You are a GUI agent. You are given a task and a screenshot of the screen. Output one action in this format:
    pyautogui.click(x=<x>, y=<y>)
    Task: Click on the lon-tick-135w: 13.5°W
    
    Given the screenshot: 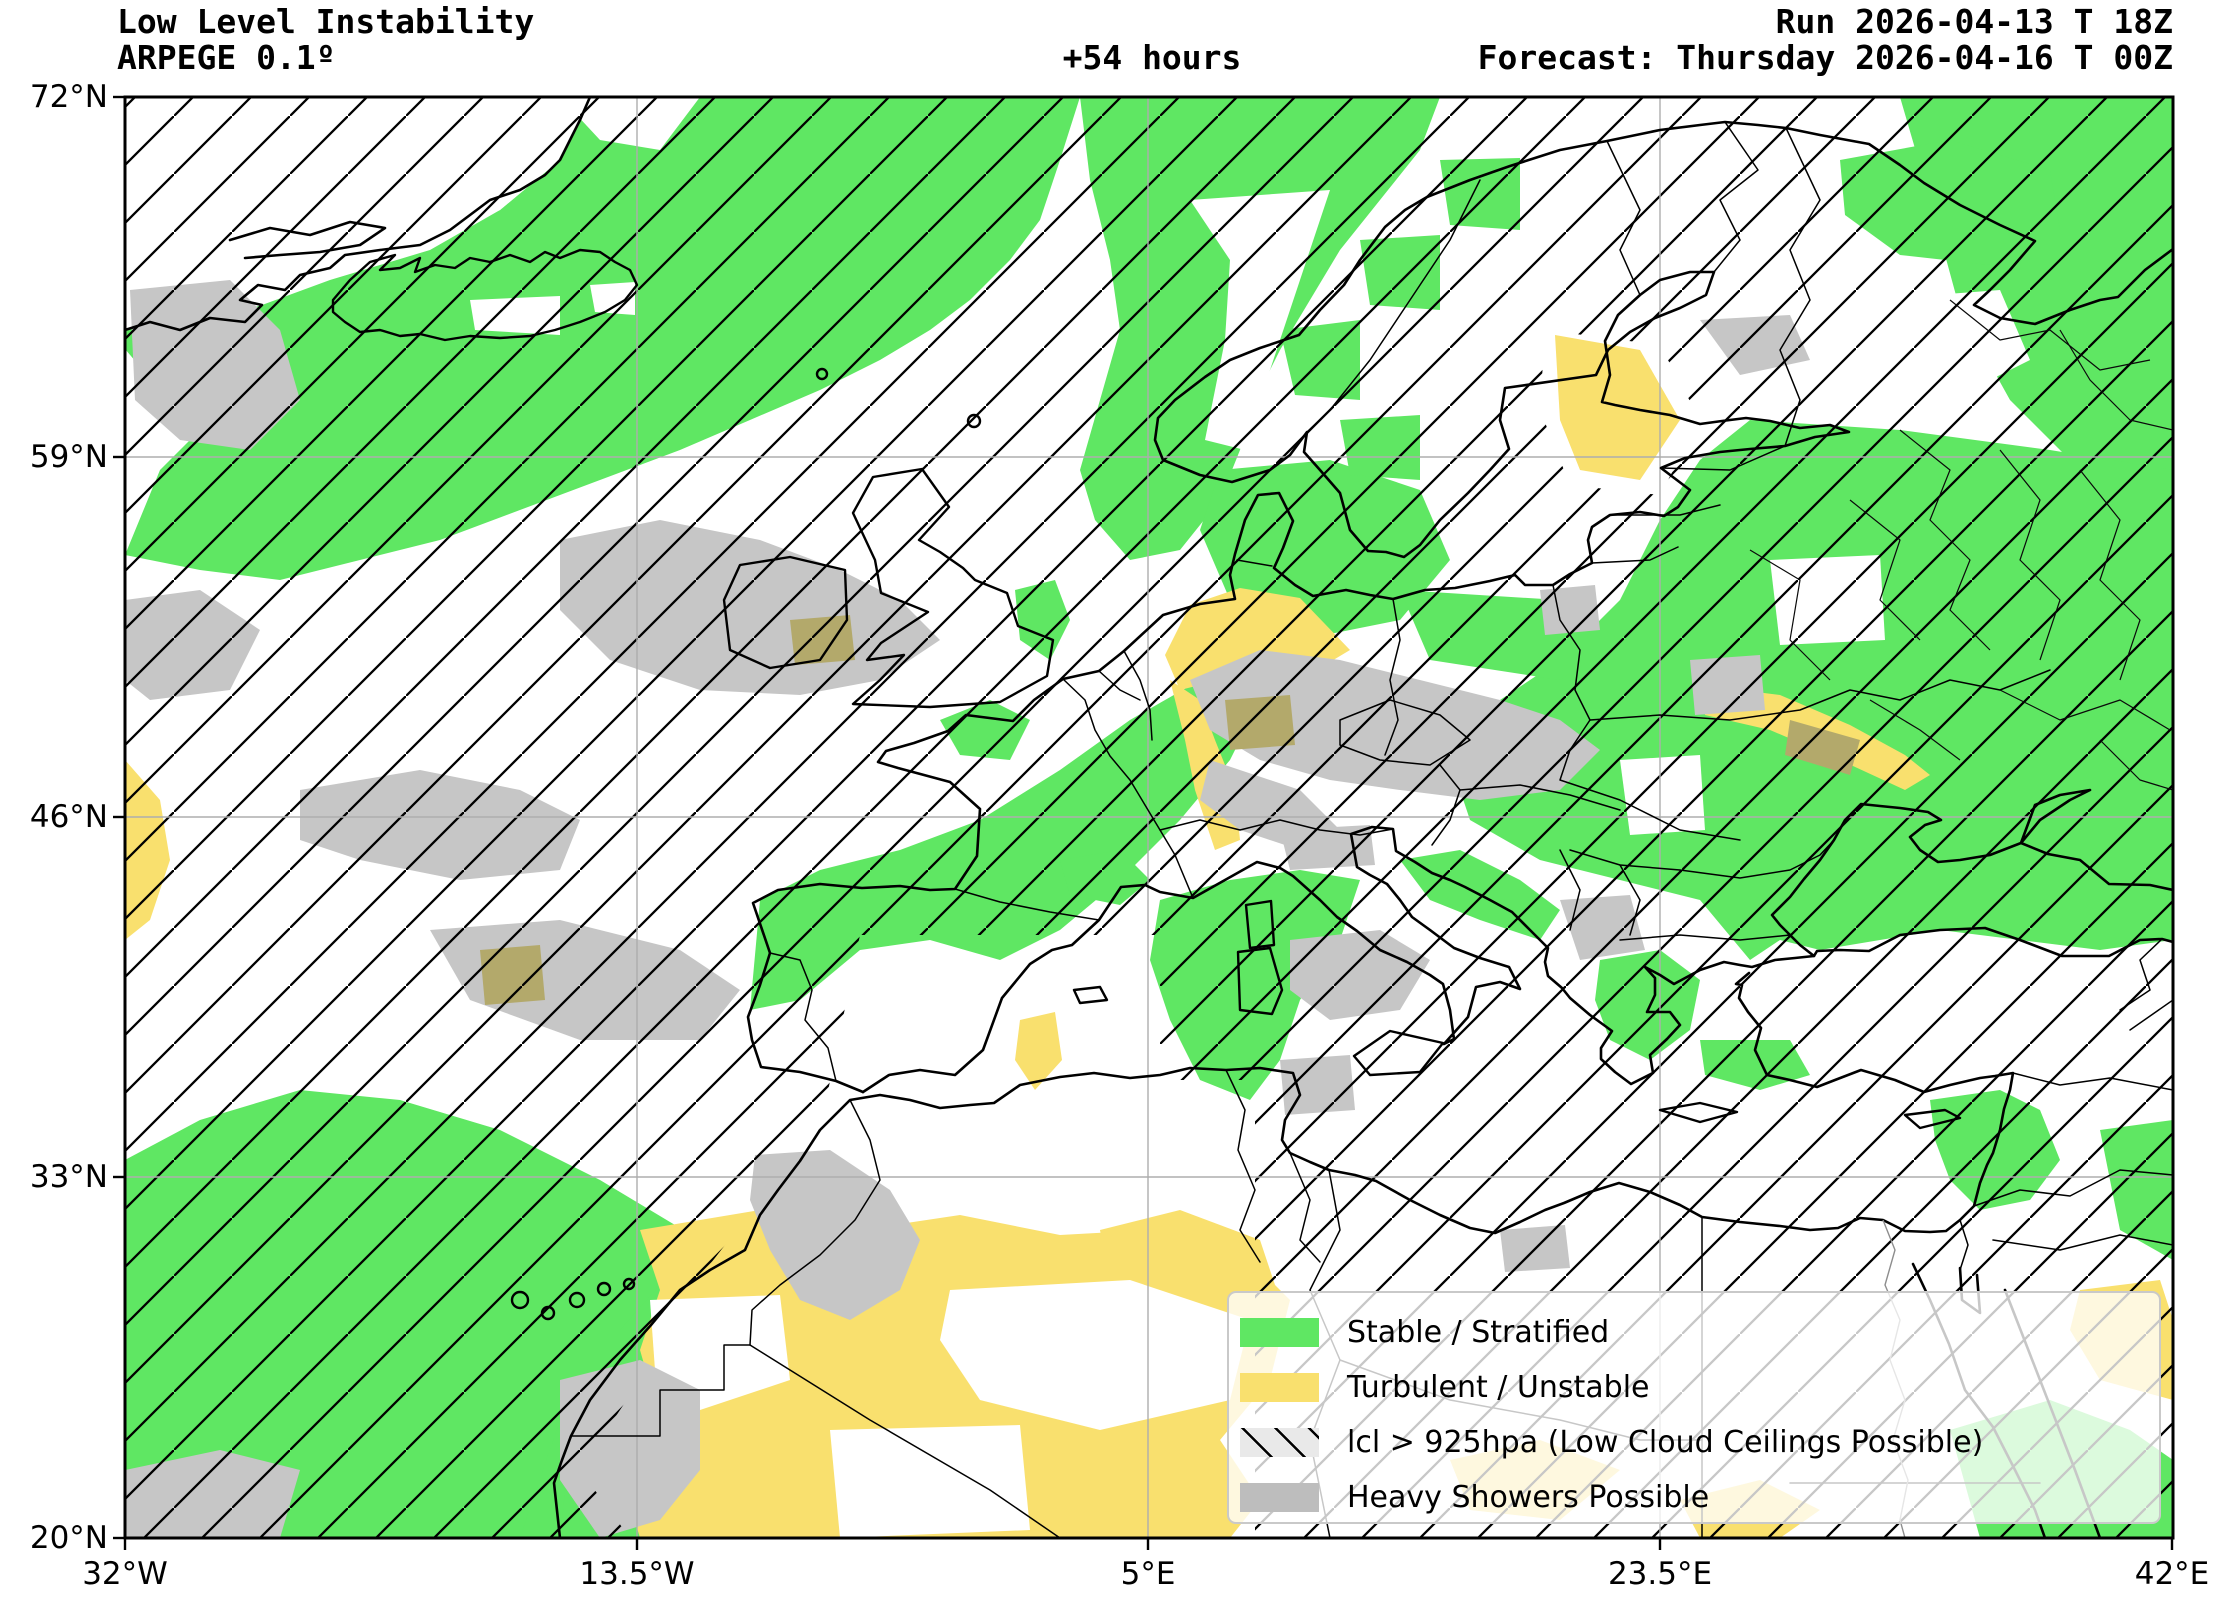 What is the action you would take?
    pyautogui.click(x=637, y=1574)
    